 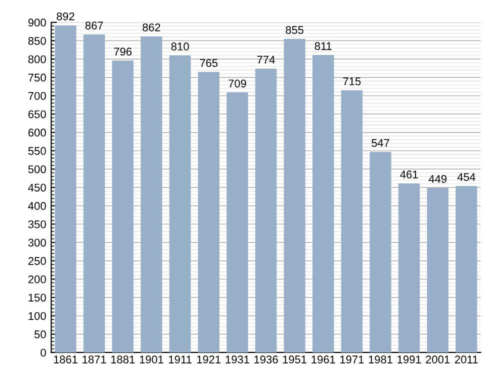 I want to click on data-label: 461, so click(x=409, y=174).